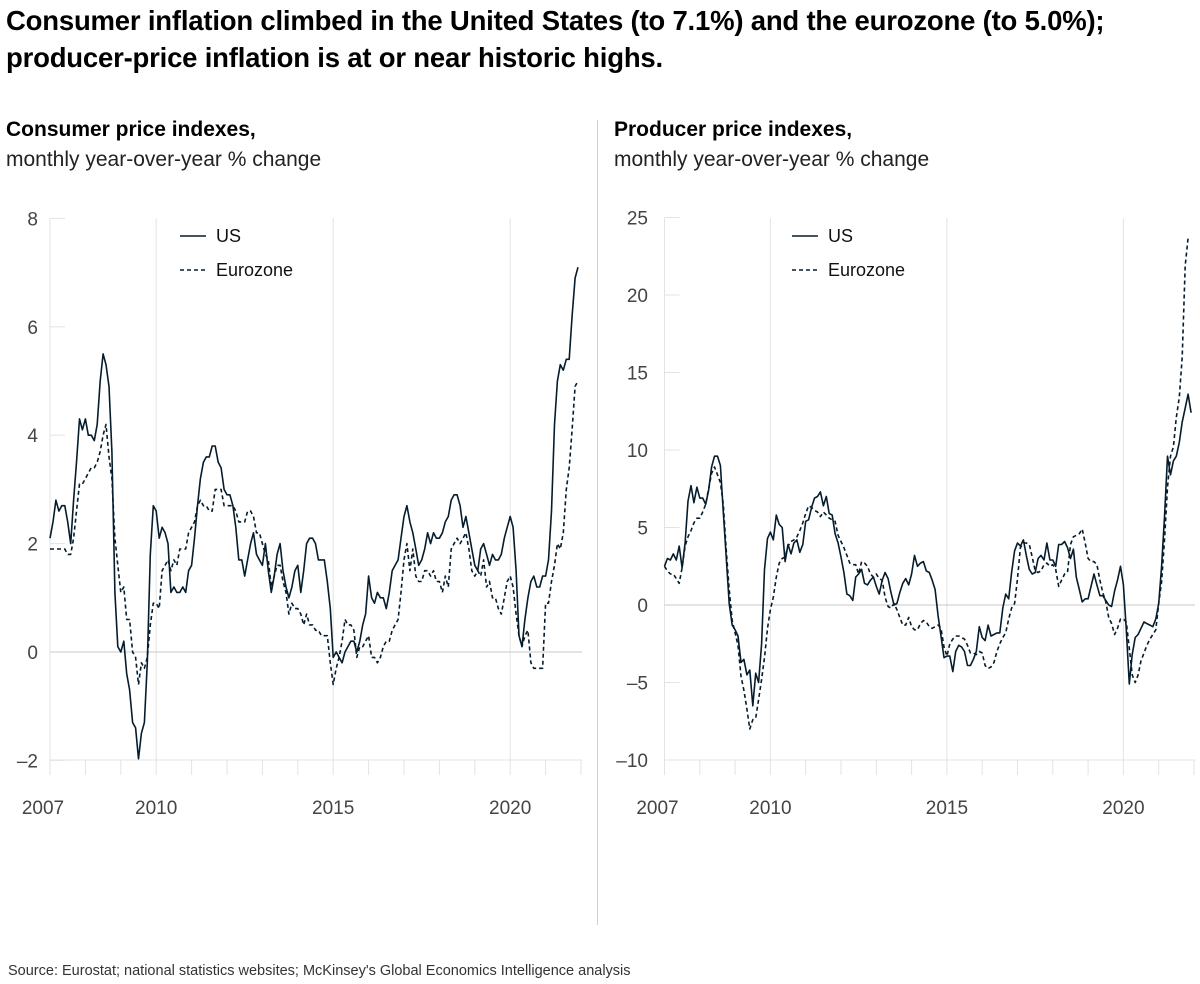  What do you see at coordinates (43, 808) in the screenshot?
I see `cpi-x-tick-label: 2007` at bounding box center [43, 808].